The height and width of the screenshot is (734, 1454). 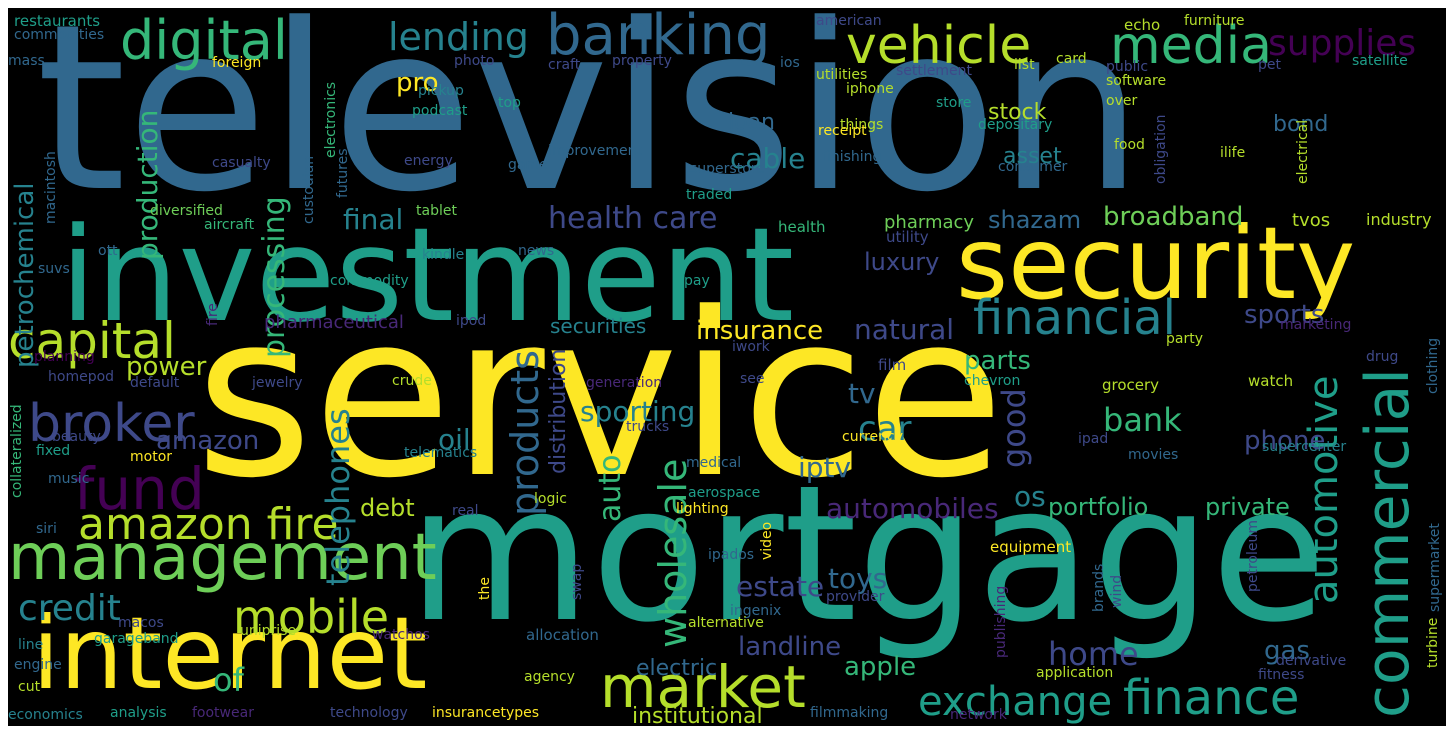 I want to click on word-furniture: furniture, so click(x=1214, y=21).